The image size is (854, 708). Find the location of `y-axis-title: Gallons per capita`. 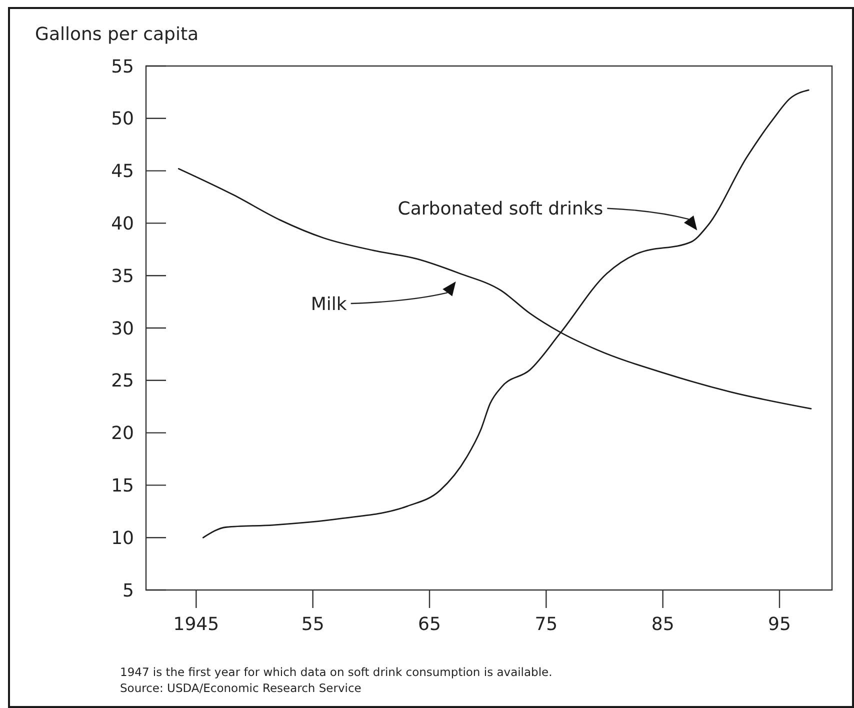

y-axis-title: Gallons per capita is located at coordinates (117, 34).